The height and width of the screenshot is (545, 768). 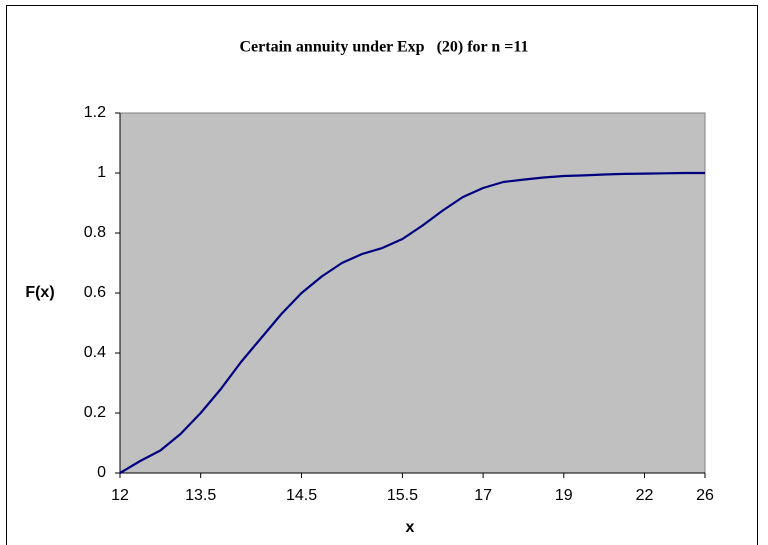 What do you see at coordinates (39, 292) in the screenshot?
I see `y-axis-title: F(x)` at bounding box center [39, 292].